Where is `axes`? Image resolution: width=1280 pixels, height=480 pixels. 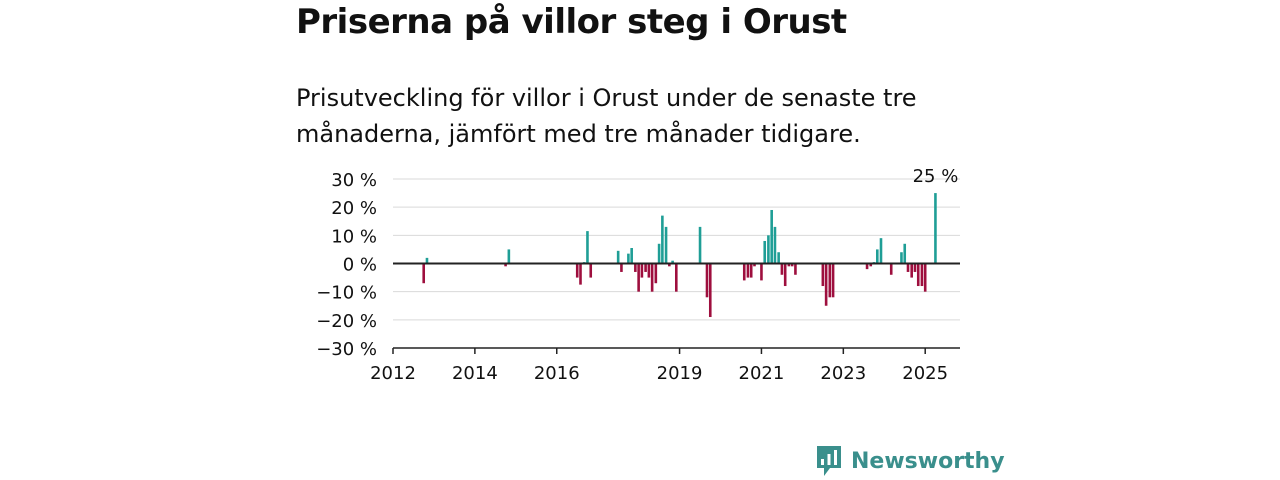
axes is located at coordinates (676, 308).